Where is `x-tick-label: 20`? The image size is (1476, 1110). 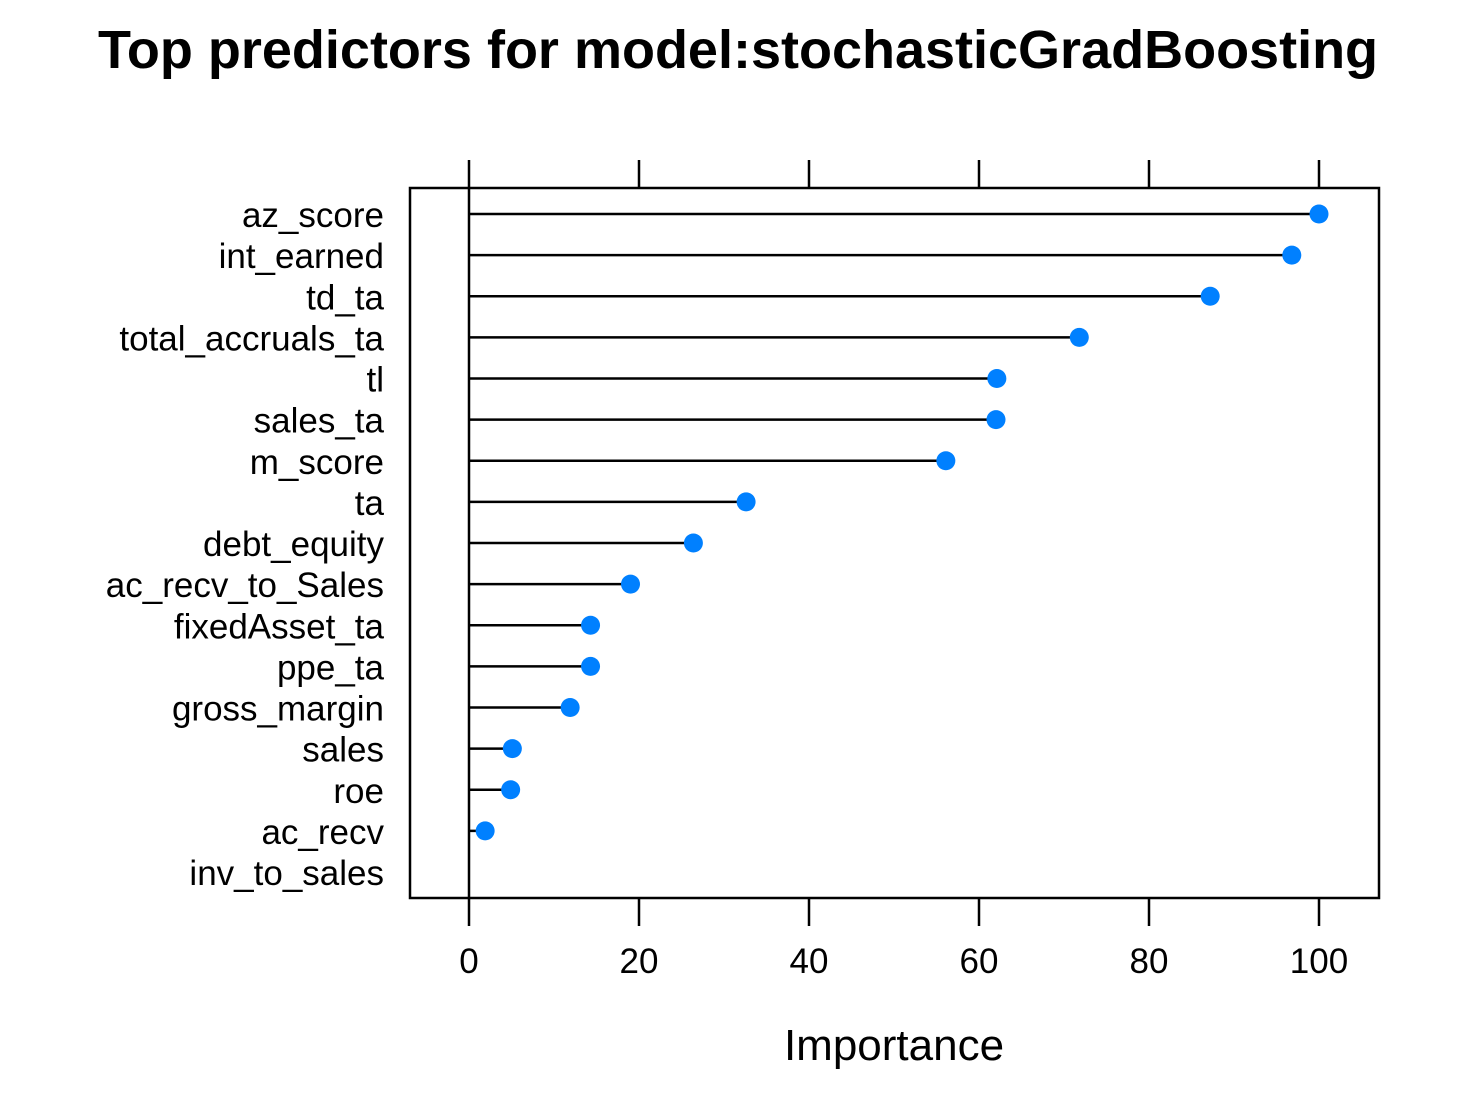
x-tick-label: 20 is located at coordinates (639, 961).